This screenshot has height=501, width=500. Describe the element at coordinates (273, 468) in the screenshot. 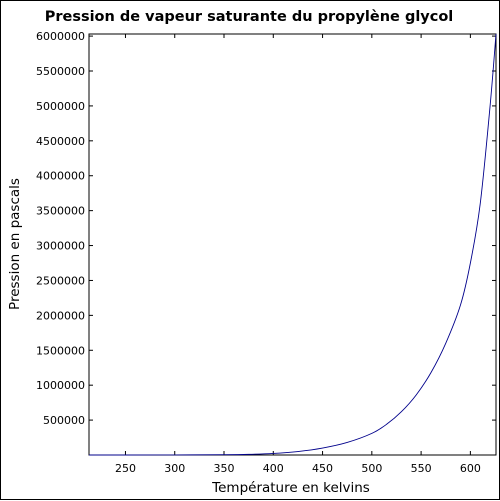

I see `x-tick-label: 400` at that location.